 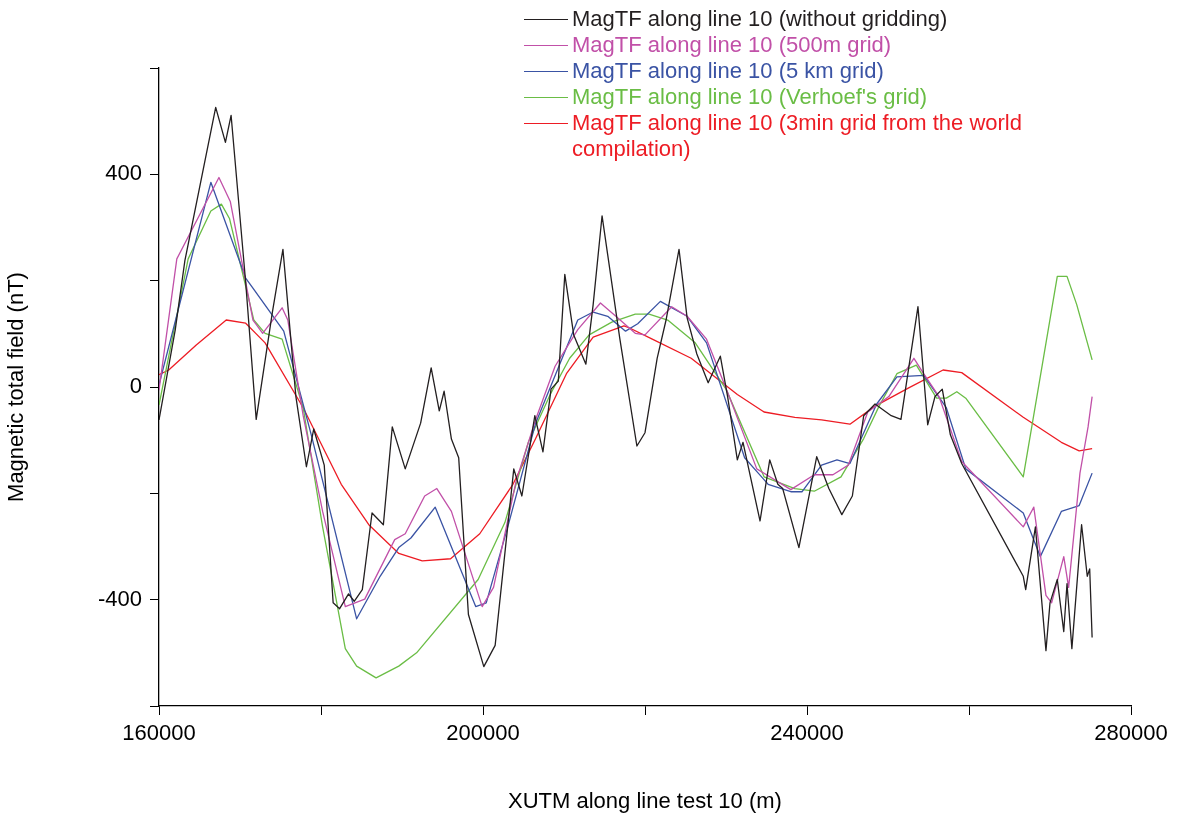 What do you see at coordinates (16, 387) in the screenshot?
I see `y-axis-title: Magnetic total field (nT)` at bounding box center [16, 387].